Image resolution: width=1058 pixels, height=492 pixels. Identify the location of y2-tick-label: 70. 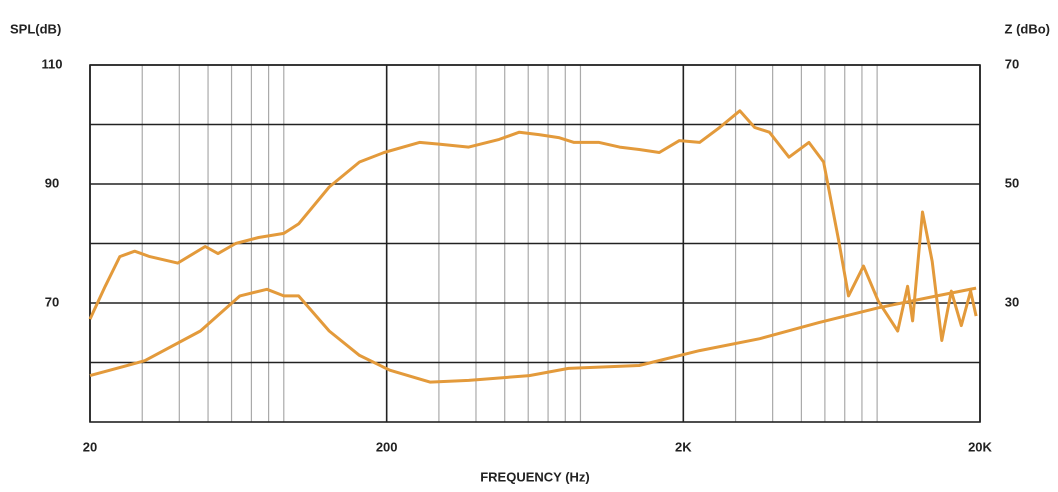
(1012, 63).